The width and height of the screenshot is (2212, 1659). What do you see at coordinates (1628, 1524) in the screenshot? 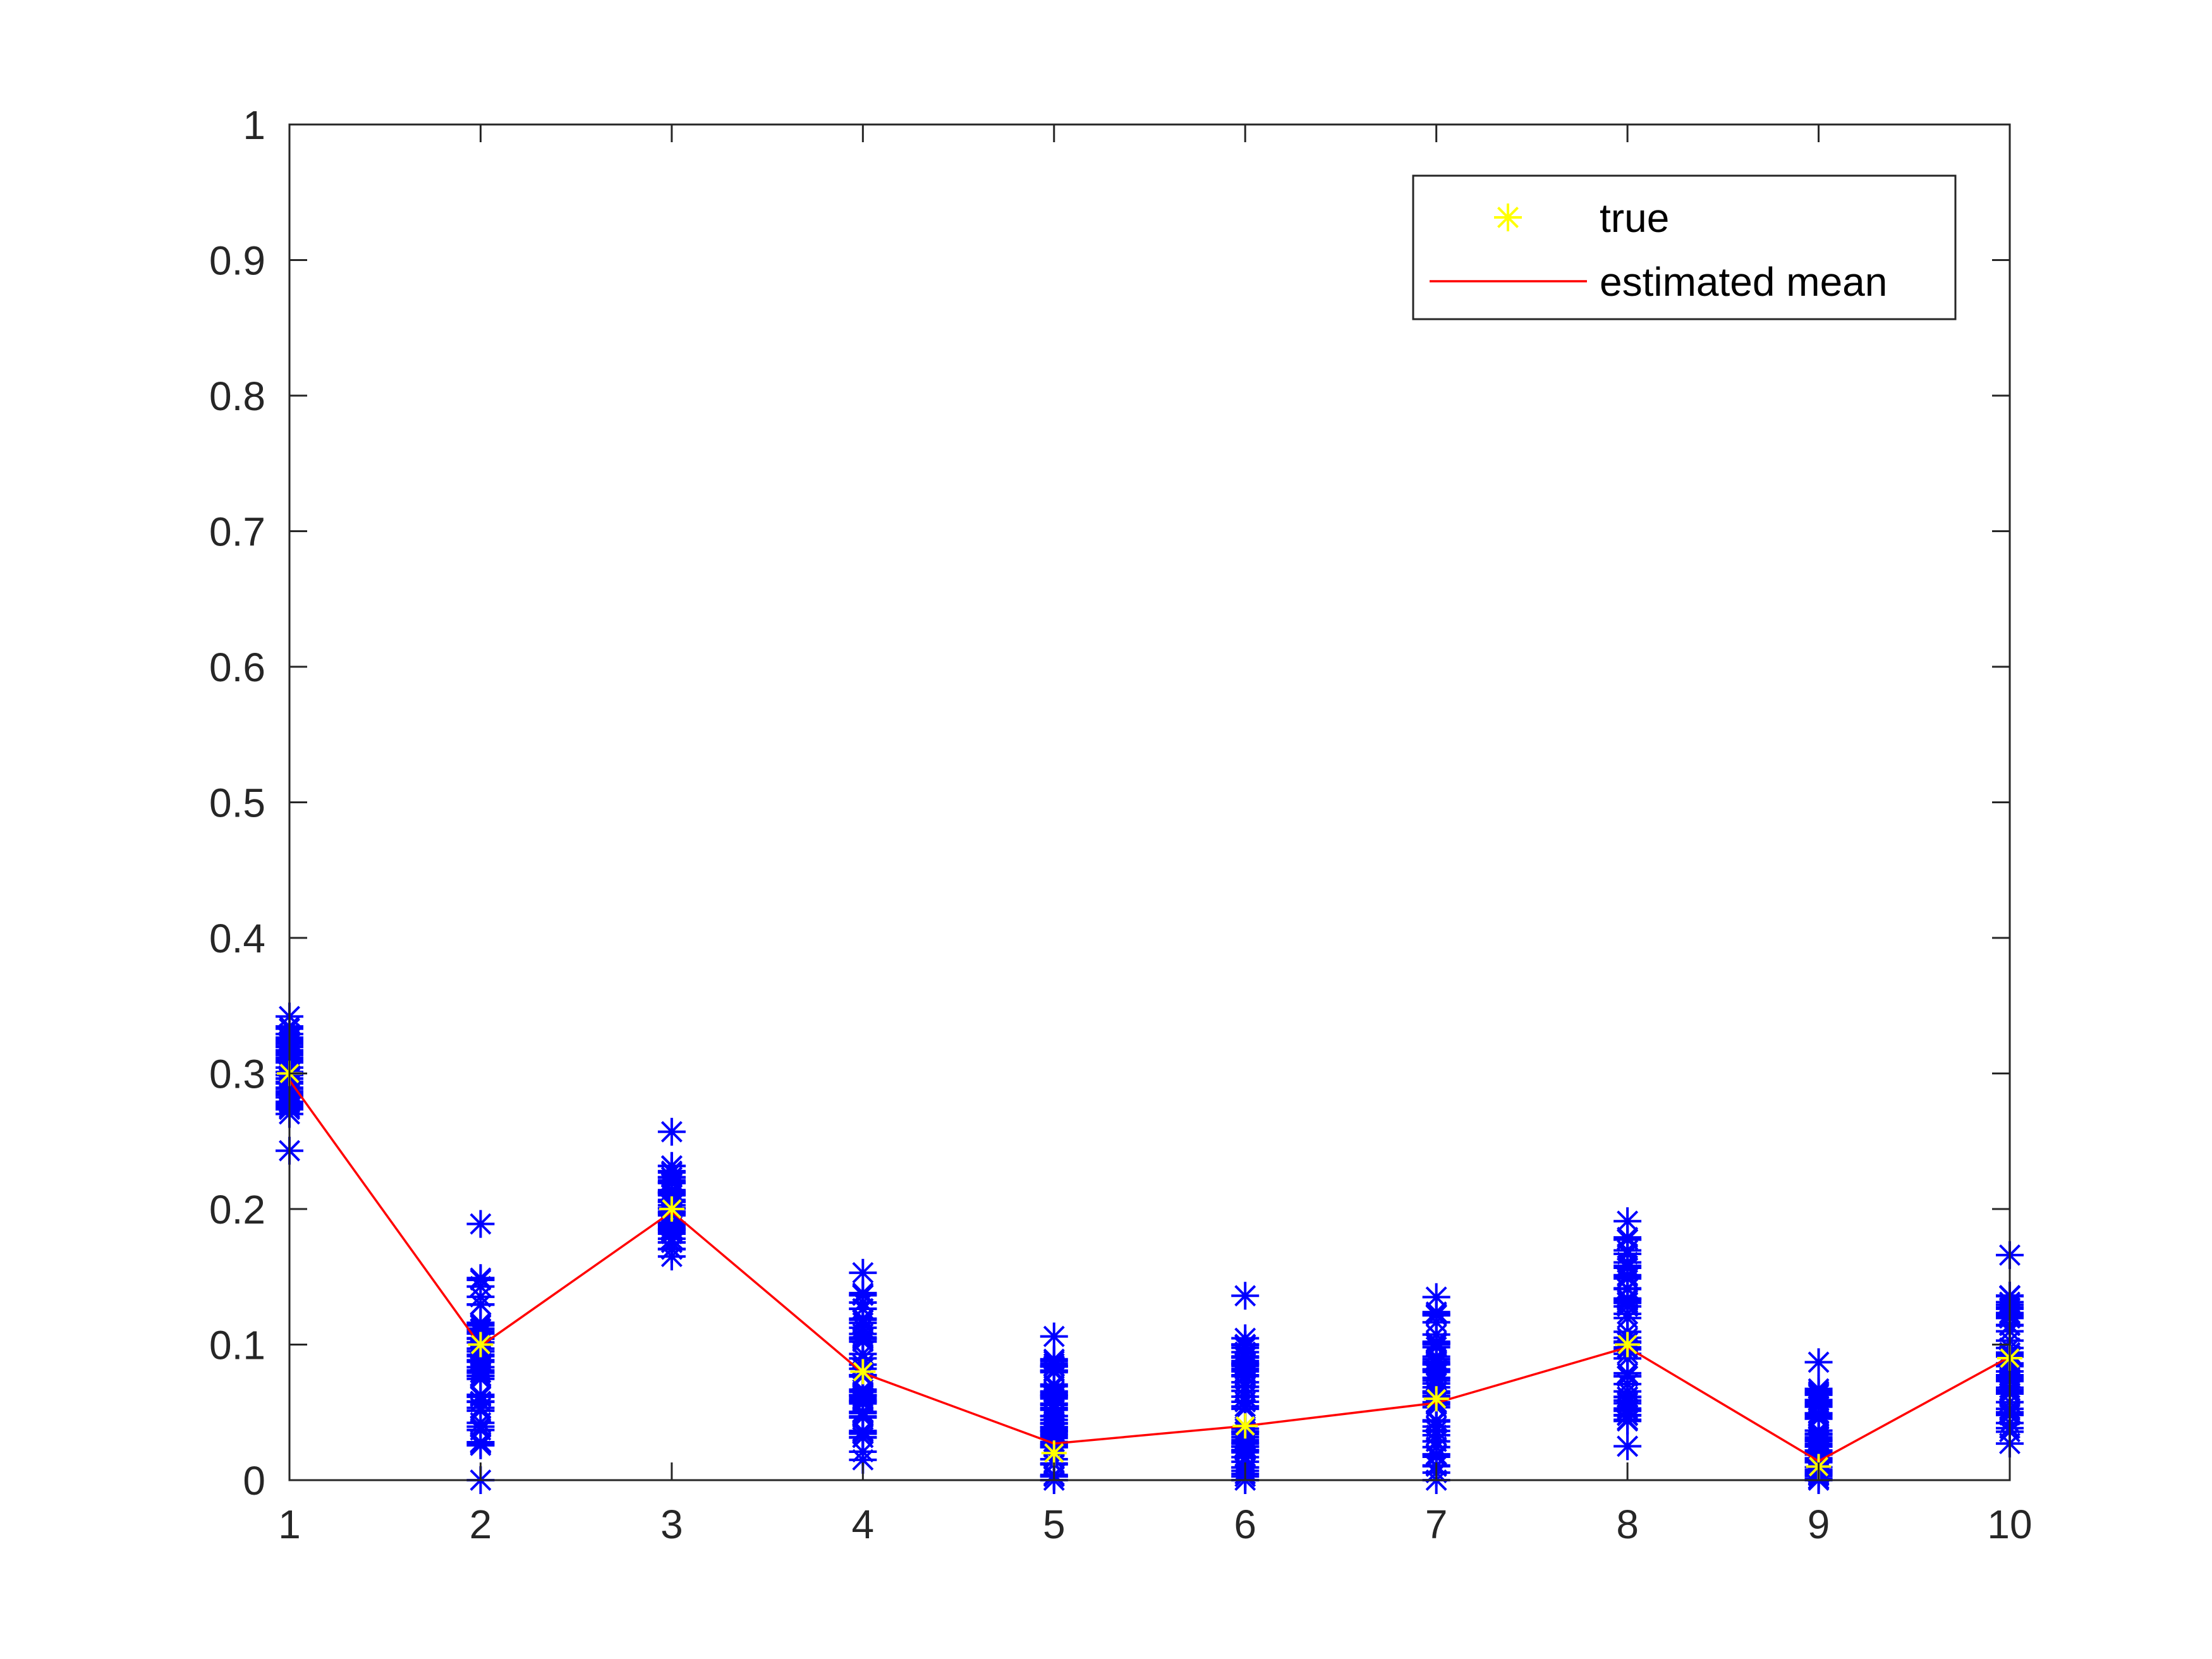
I see `x-tick-label: 8` at bounding box center [1628, 1524].